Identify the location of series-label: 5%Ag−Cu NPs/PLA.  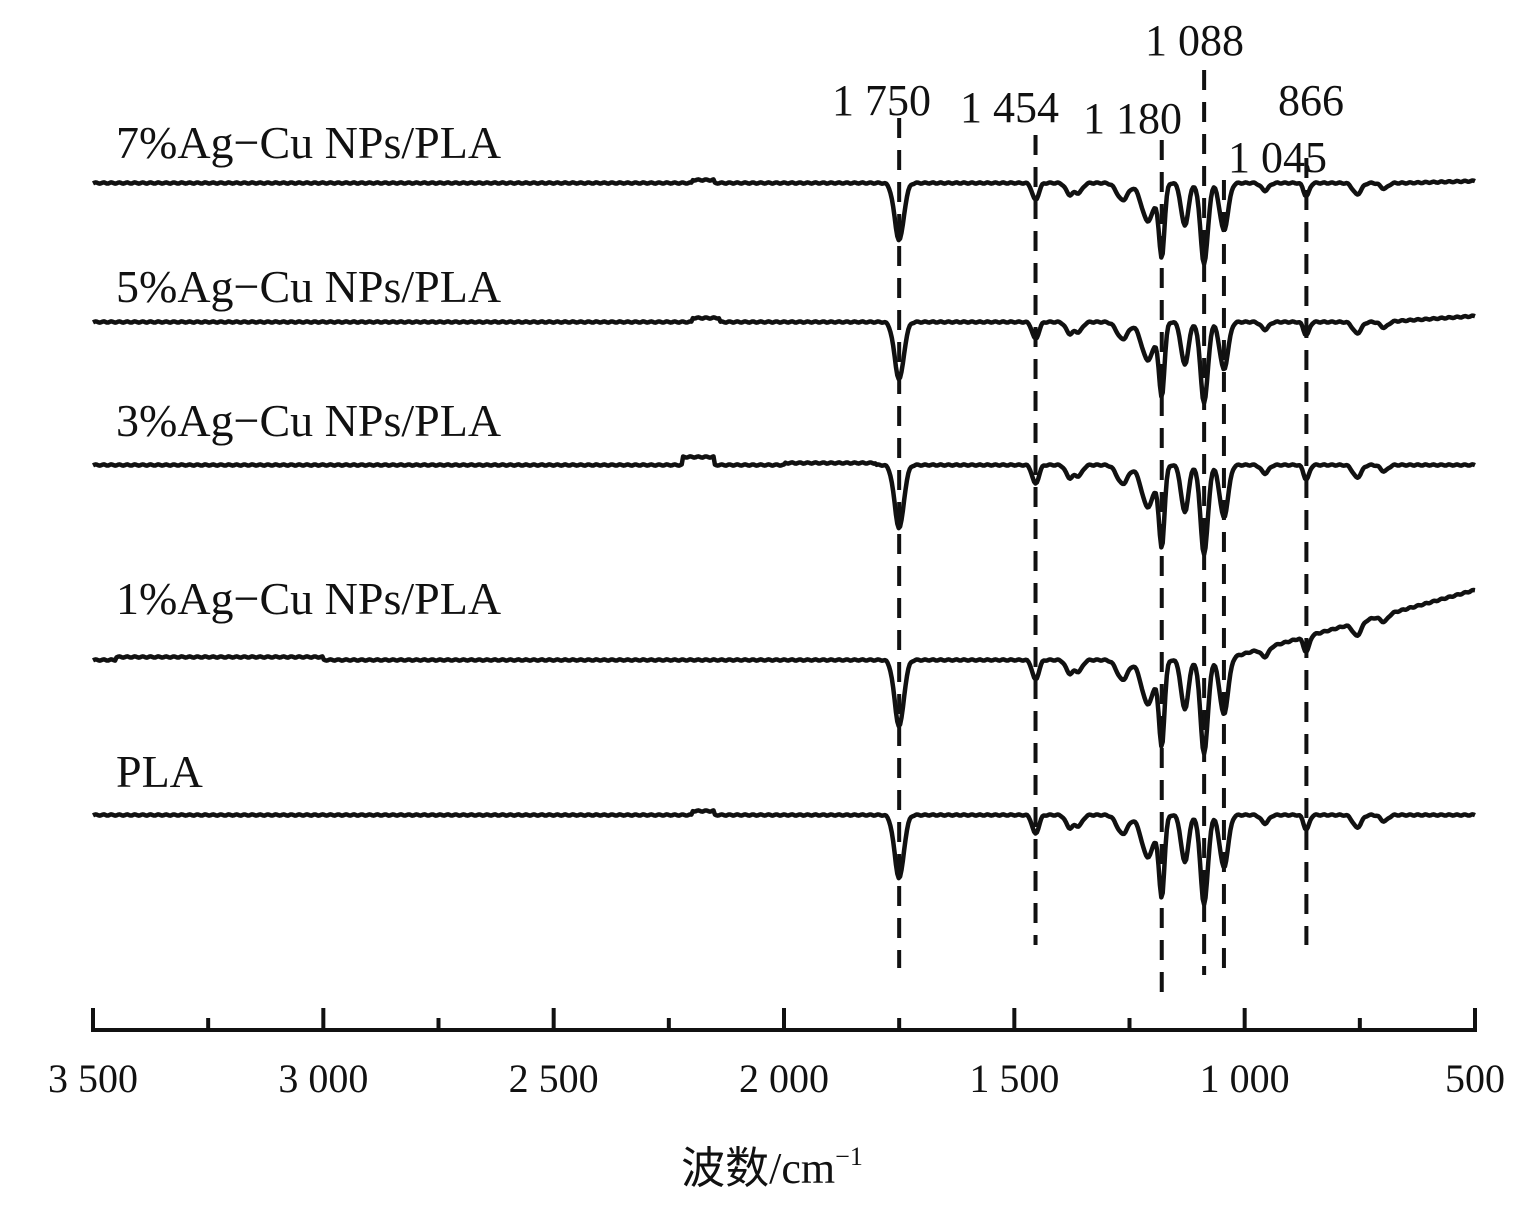
(308, 286).